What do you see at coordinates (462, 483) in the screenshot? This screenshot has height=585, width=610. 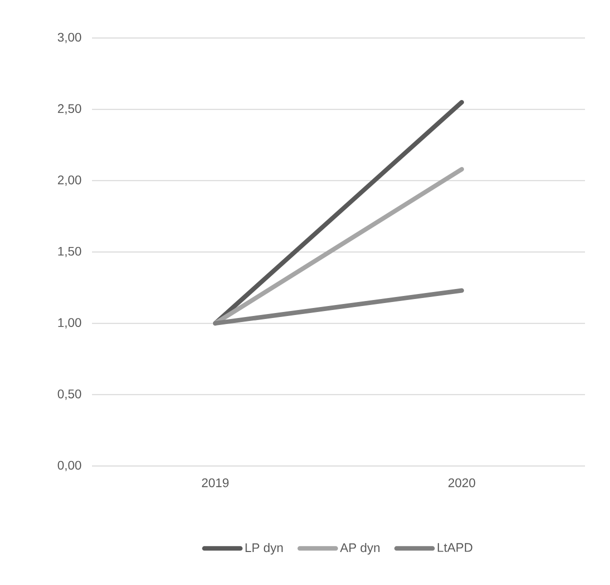 I see `x-tick-label: 2020` at bounding box center [462, 483].